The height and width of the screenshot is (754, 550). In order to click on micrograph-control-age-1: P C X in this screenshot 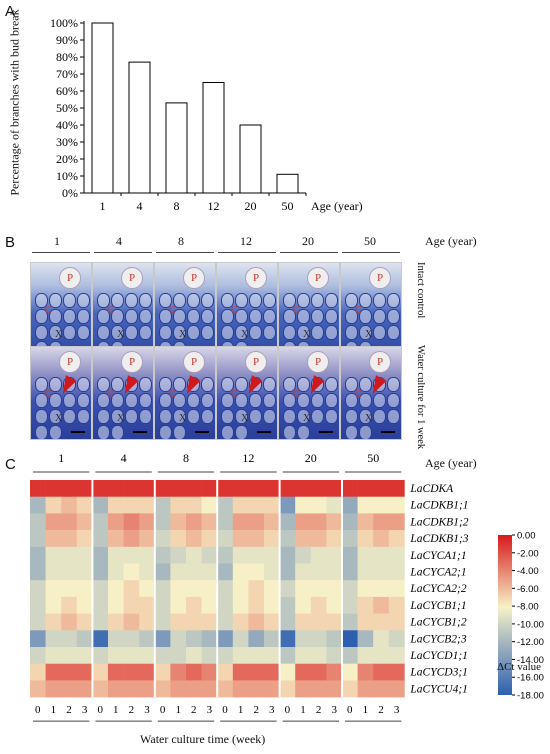, I will do `click(61, 309)`.